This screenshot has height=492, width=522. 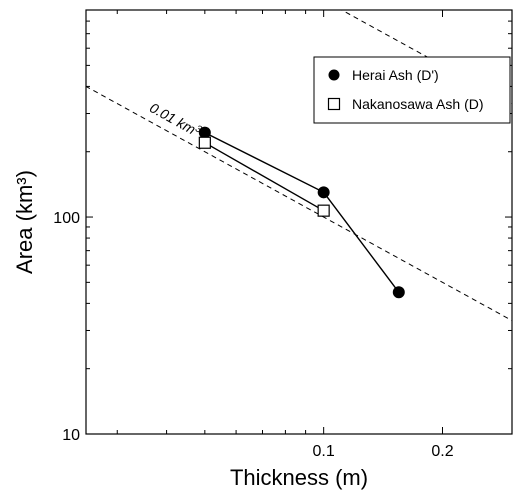 I want to click on series-layer, so click(x=301, y=212).